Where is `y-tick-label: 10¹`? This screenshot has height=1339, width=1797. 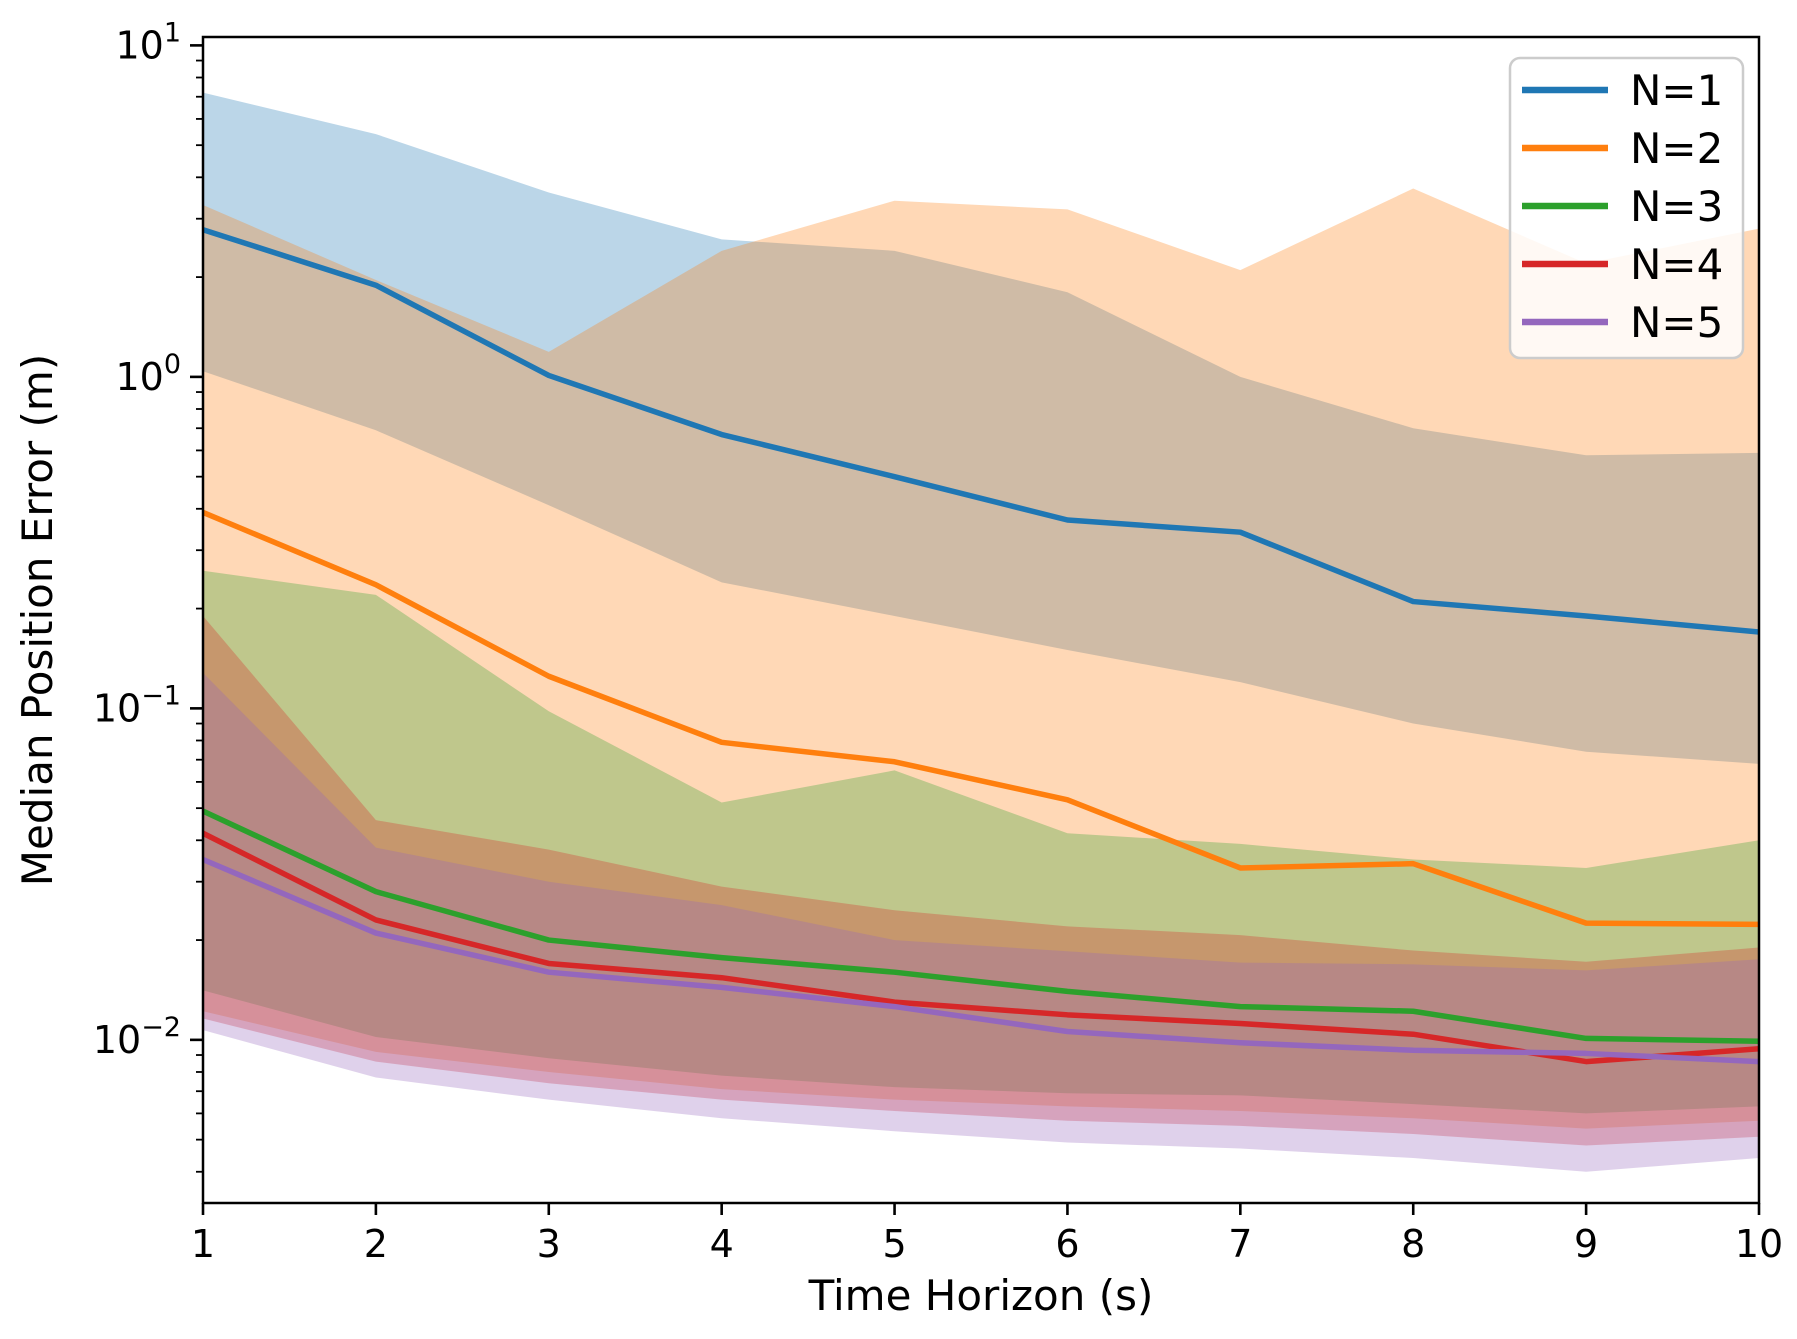 y-tick-label: 10¹ is located at coordinates (148, 42).